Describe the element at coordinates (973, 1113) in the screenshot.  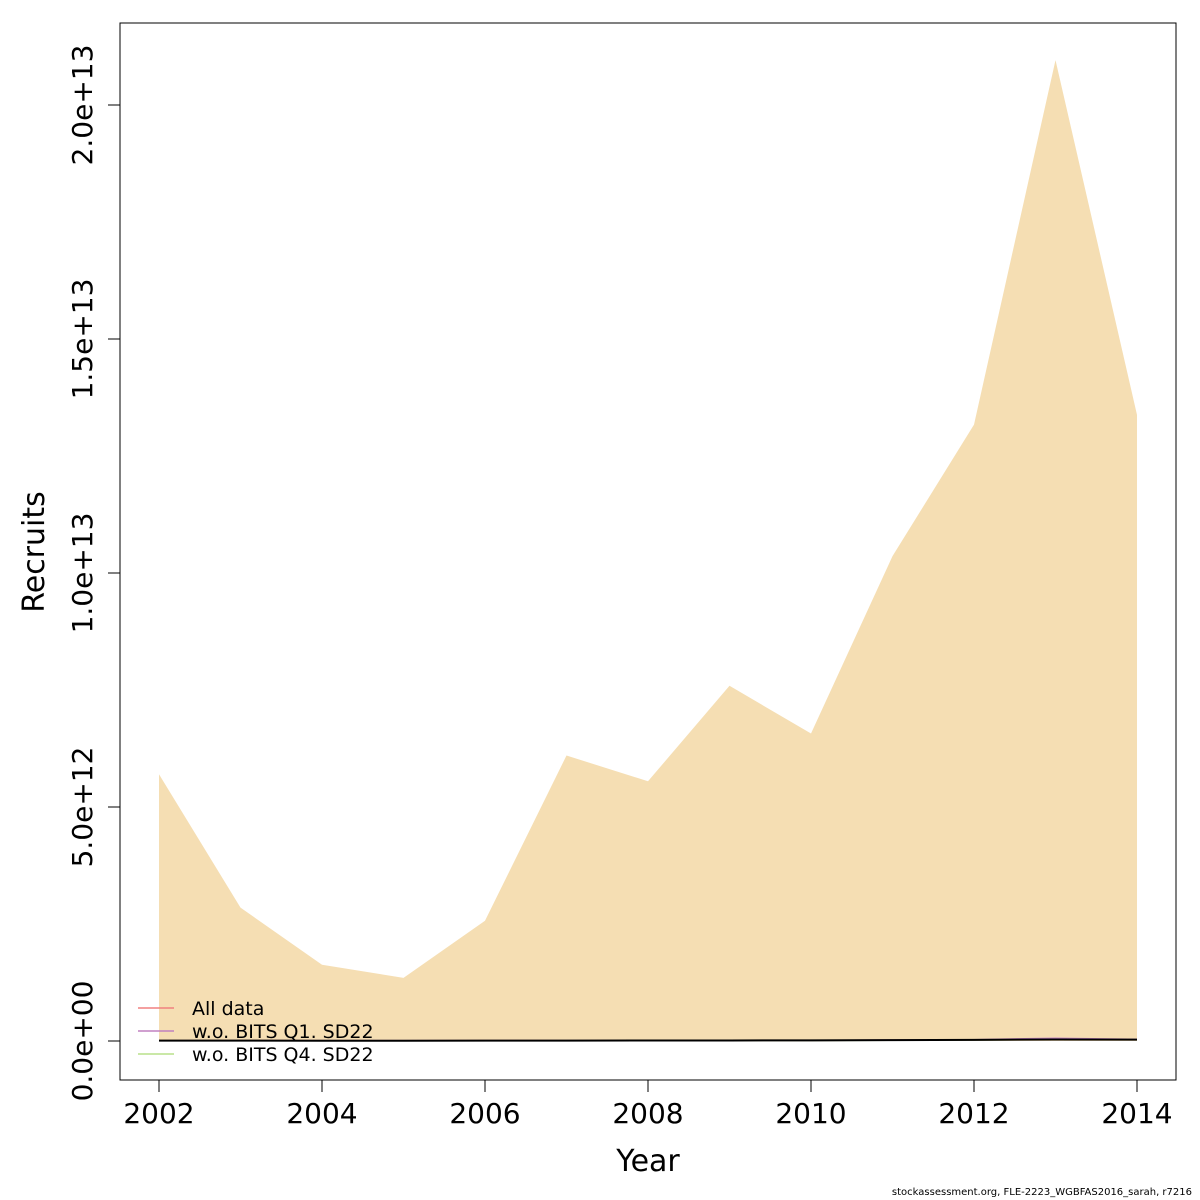
I see `x-tick-label: 2012` at that location.